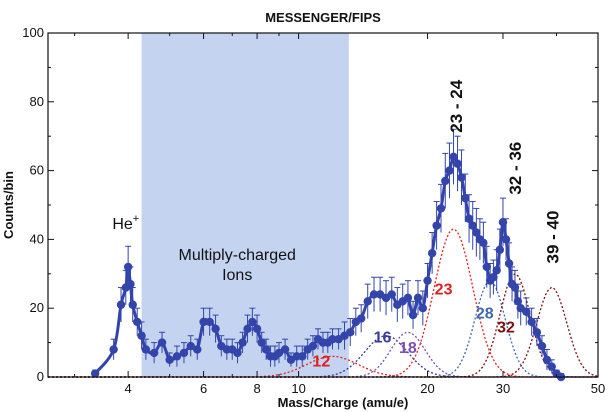 Image resolution: width=610 pixels, height=412 pixels. Describe the element at coordinates (408, 348) in the screenshot. I see `annotation-18: 18` at that location.